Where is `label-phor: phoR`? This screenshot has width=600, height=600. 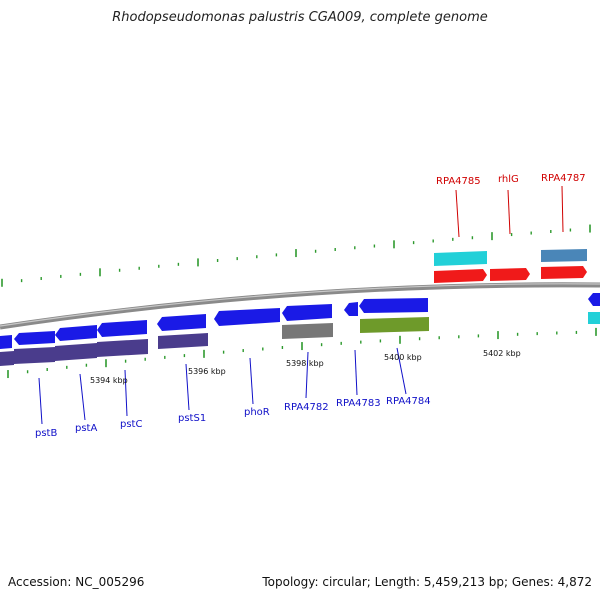 label-phor: phoR is located at coordinates (257, 412).